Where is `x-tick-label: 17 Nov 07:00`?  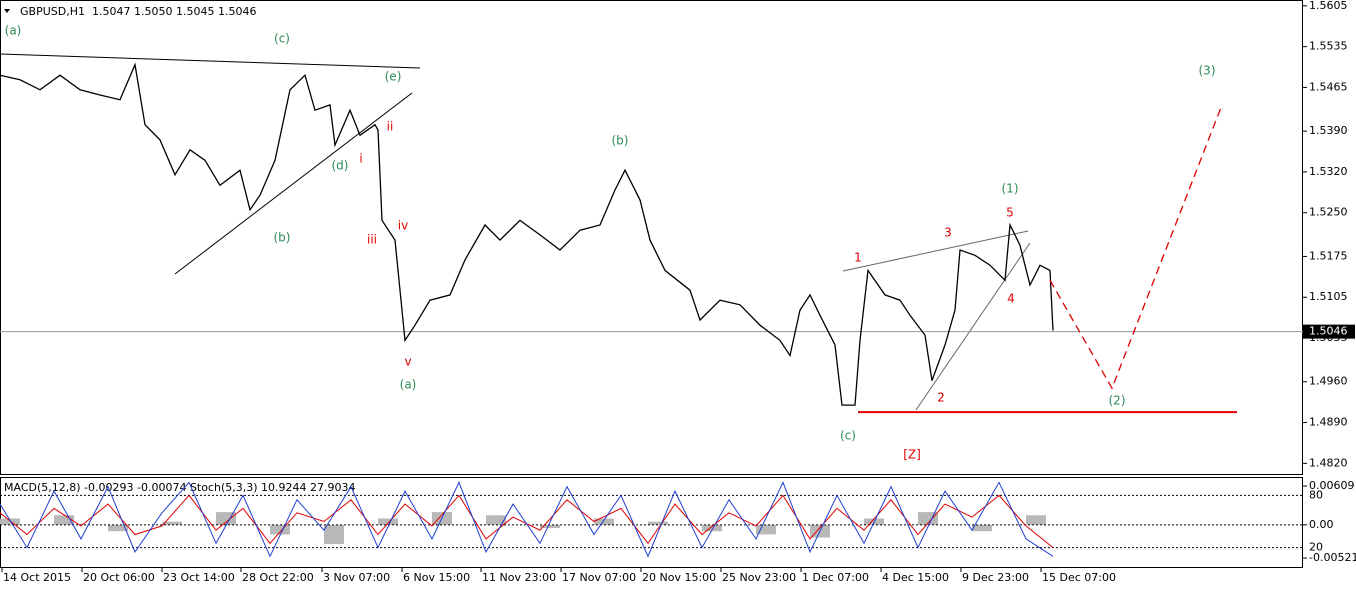 x-tick-label: 17 Nov 07:00 is located at coordinates (599, 577).